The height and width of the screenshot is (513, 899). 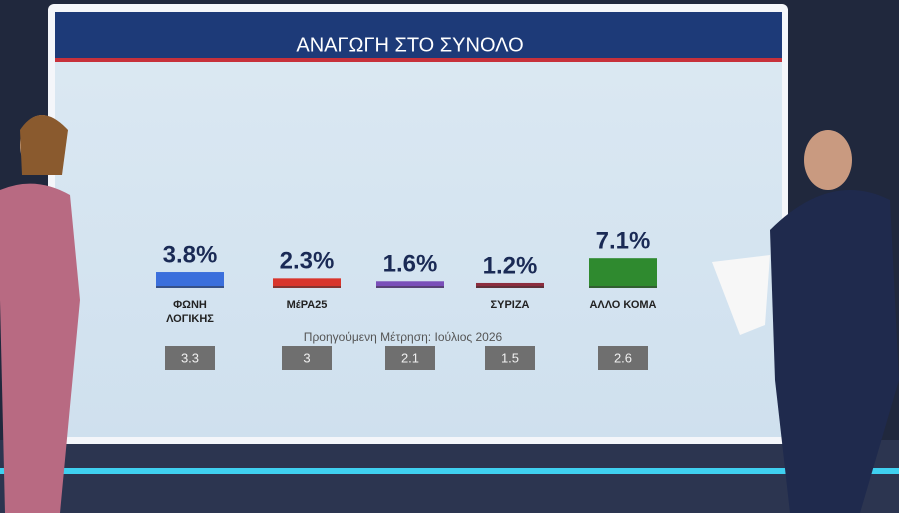 I want to click on light-strip, so click(x=449, y=471).